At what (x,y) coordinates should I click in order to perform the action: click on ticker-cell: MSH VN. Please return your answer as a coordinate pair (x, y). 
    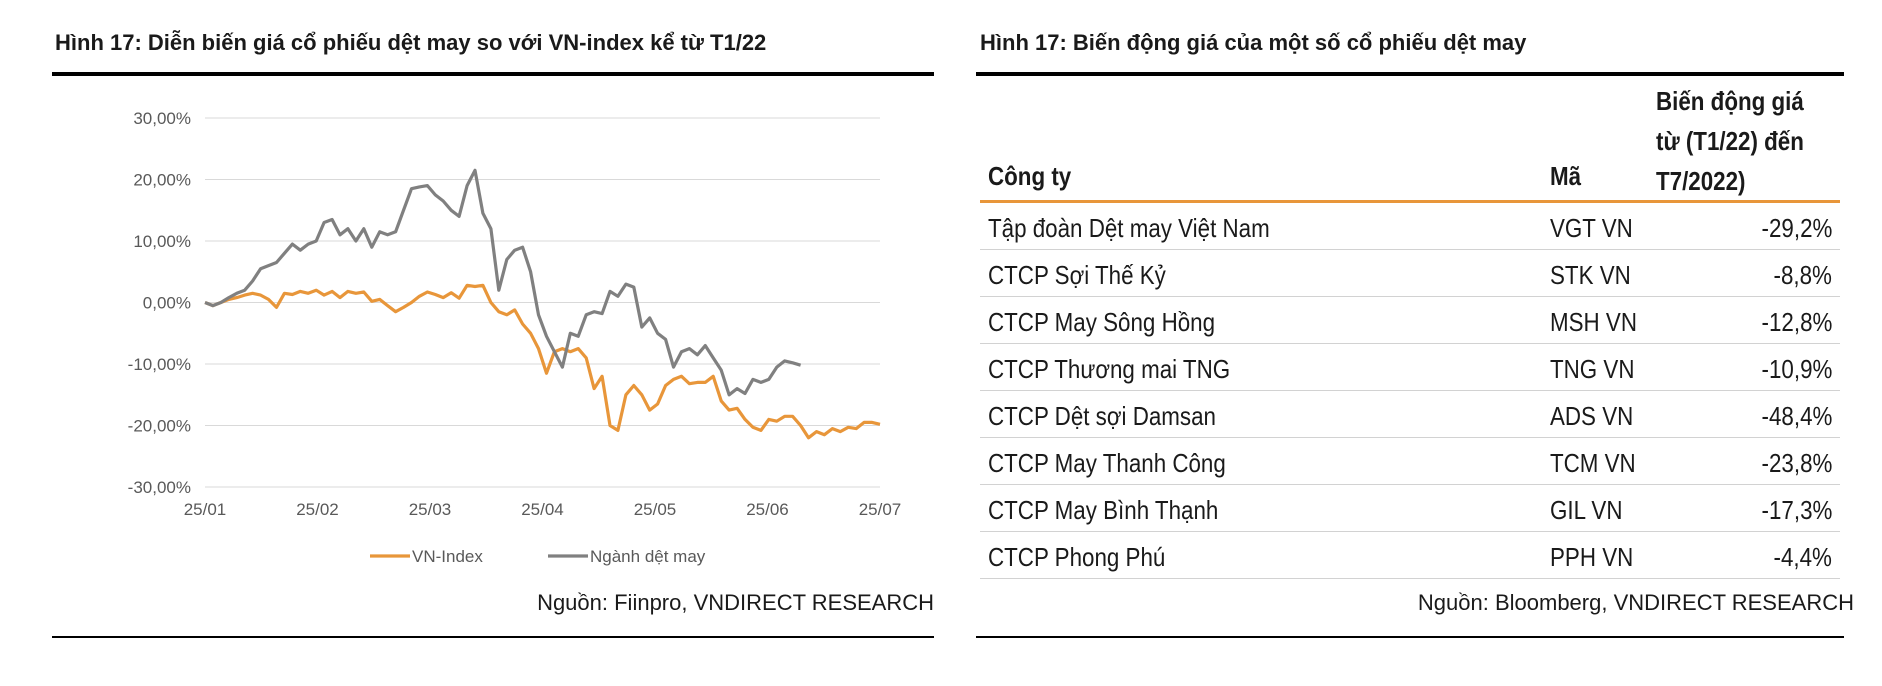
    Looking at the image, I should click on (1593, 322).